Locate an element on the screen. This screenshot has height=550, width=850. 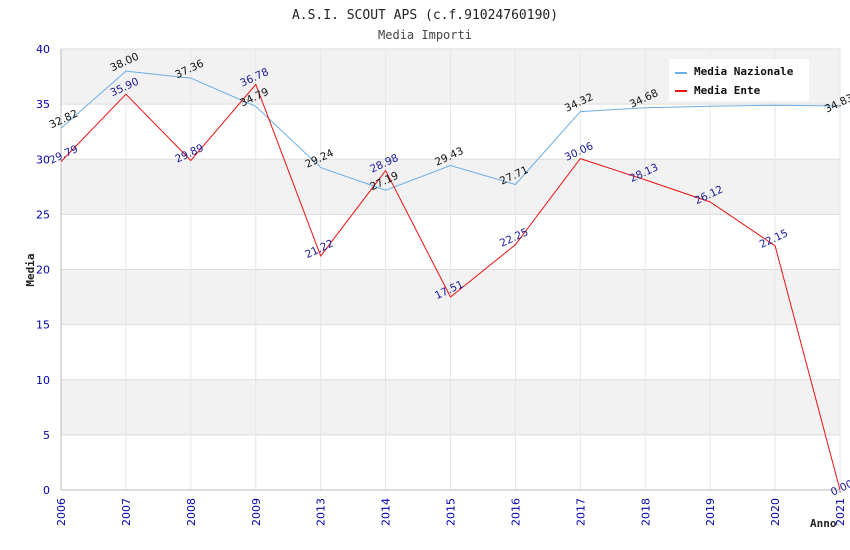
x-tick-label: 2021 is located at coordinates (840, 512).